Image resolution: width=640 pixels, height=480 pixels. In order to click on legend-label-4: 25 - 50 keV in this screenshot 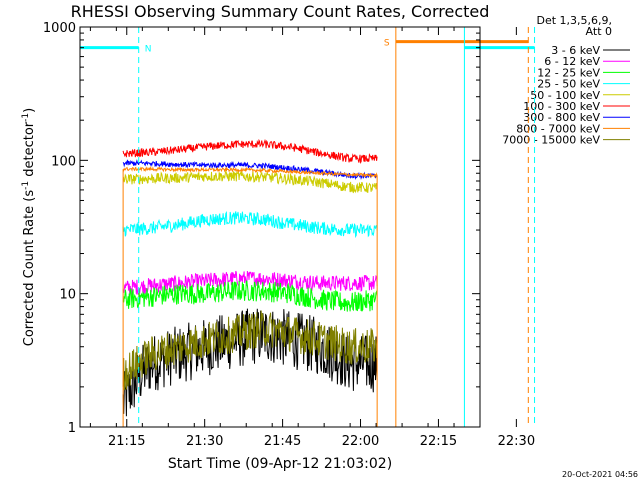, I will do `click(568, 84)`.